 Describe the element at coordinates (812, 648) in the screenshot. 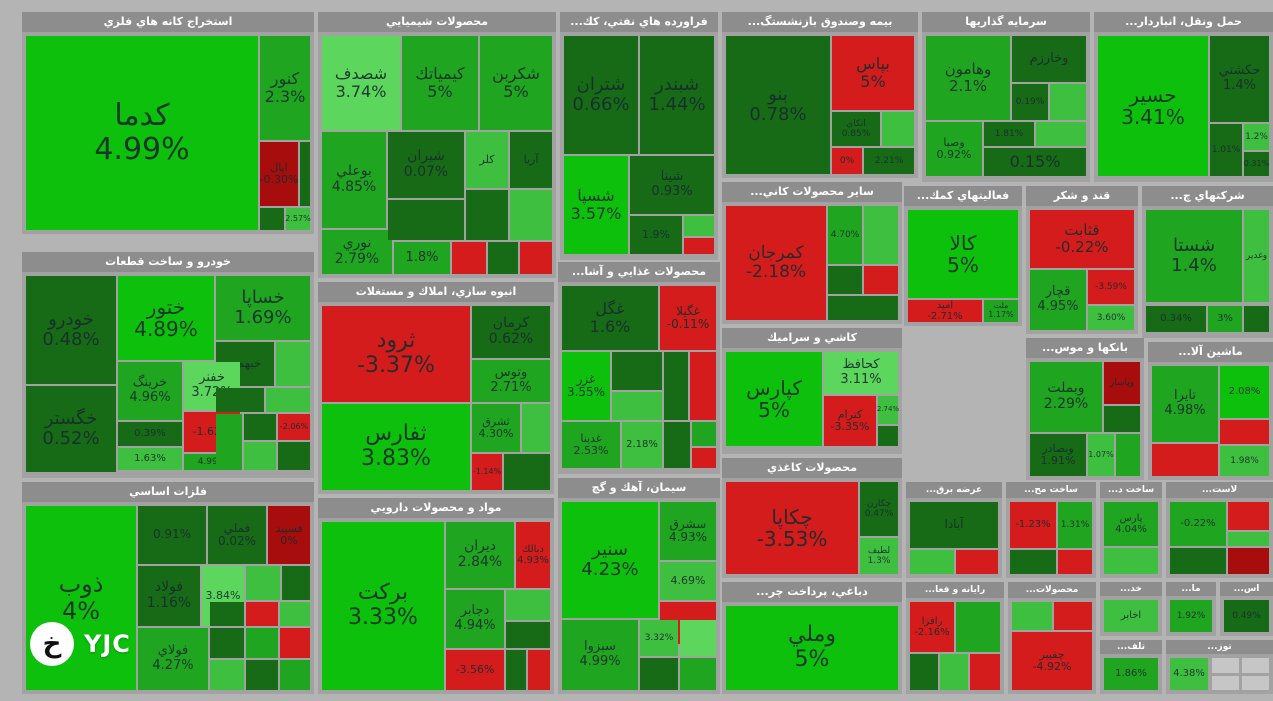

I see `tile-وملي: وملي 5%` at that location.